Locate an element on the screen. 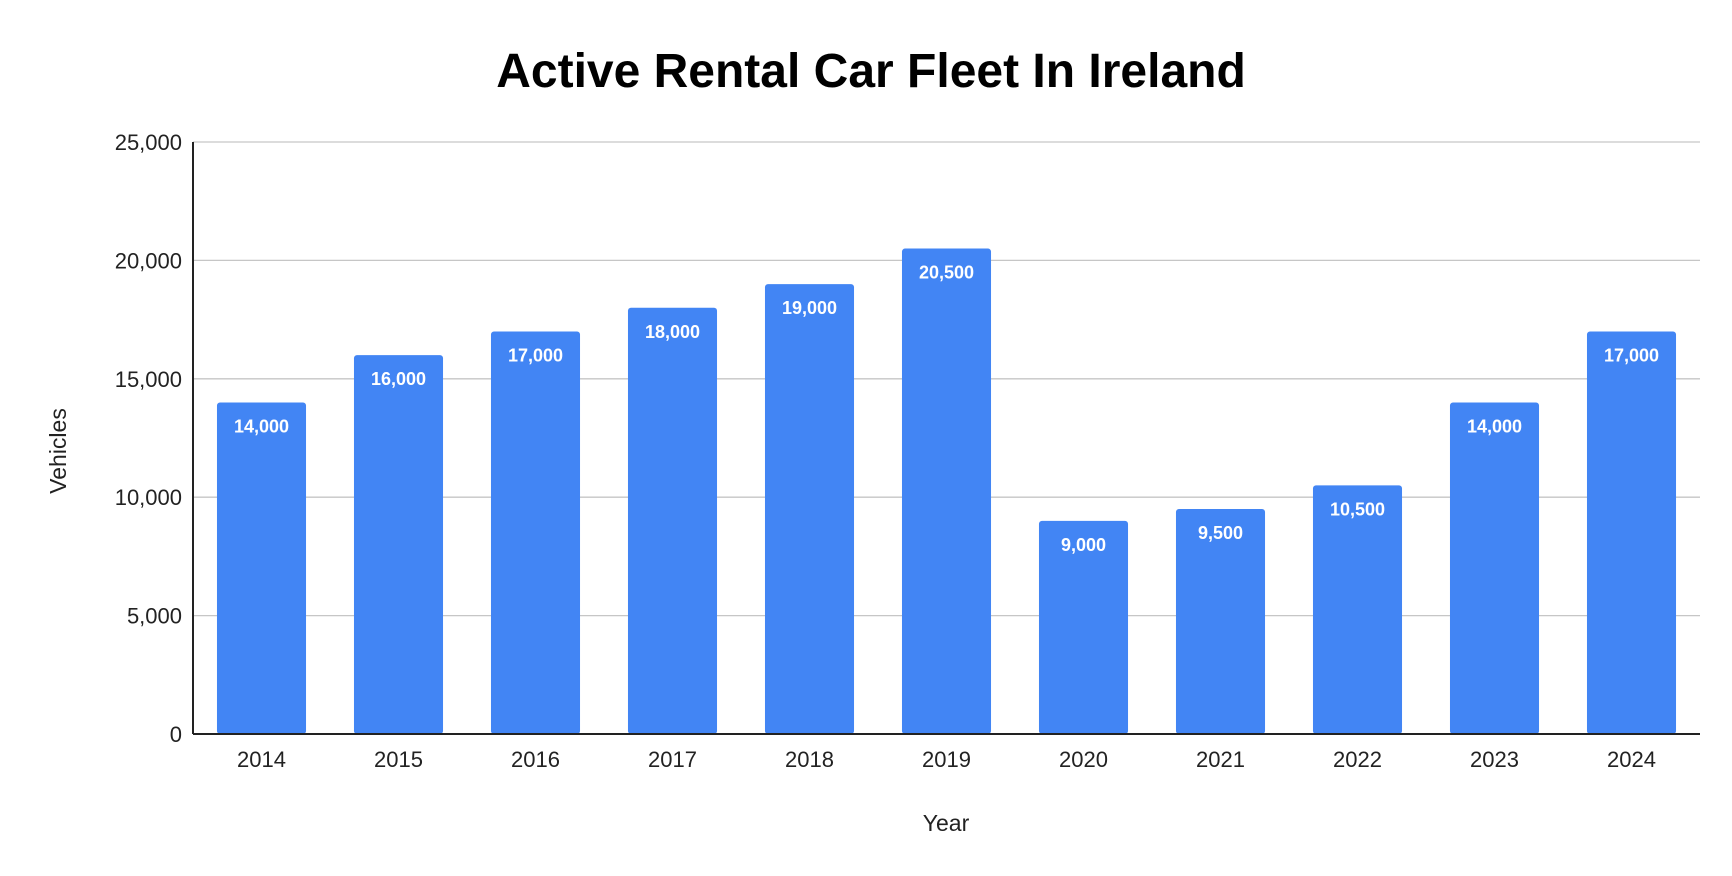  y-axis-ticks: 0 5,000 10,000 15,000 20,000 25,000 is located at coordinates (148, 438).